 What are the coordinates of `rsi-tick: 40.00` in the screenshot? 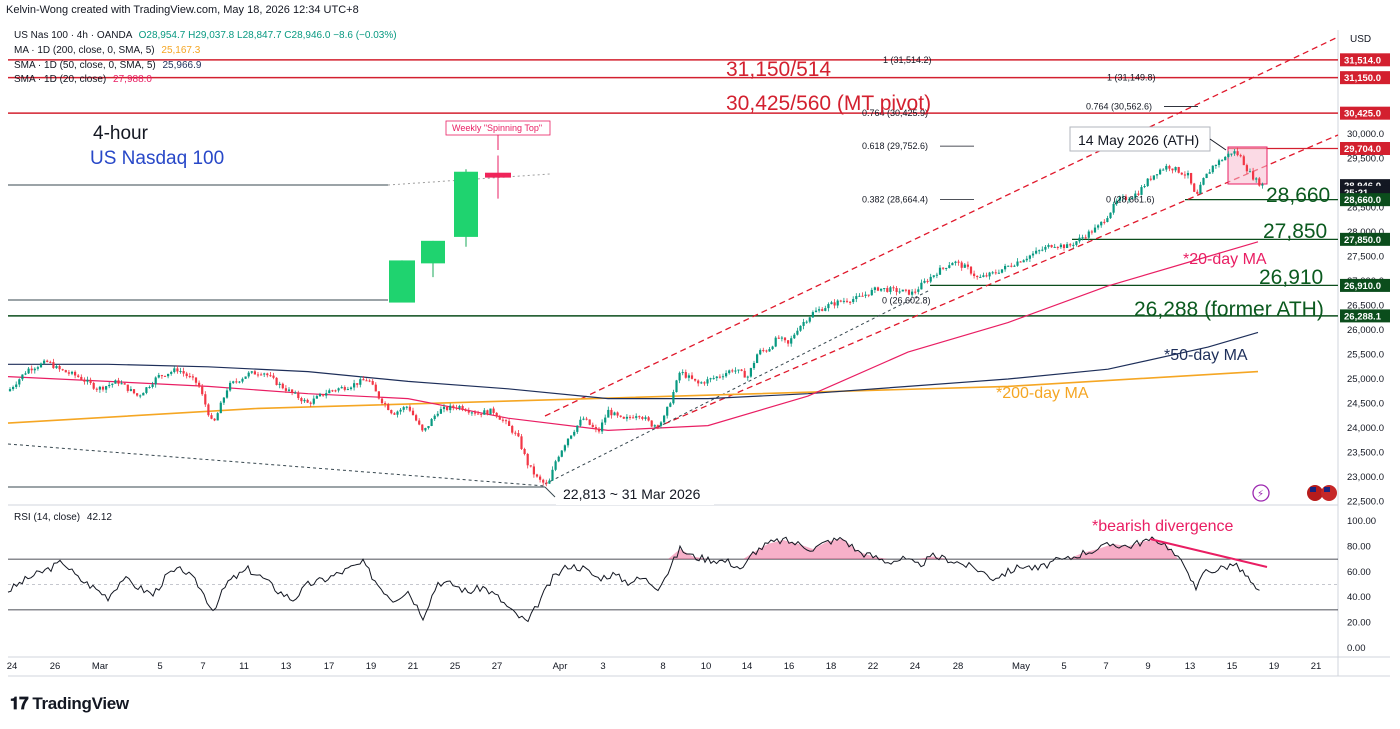 It's located at (1359, 597).